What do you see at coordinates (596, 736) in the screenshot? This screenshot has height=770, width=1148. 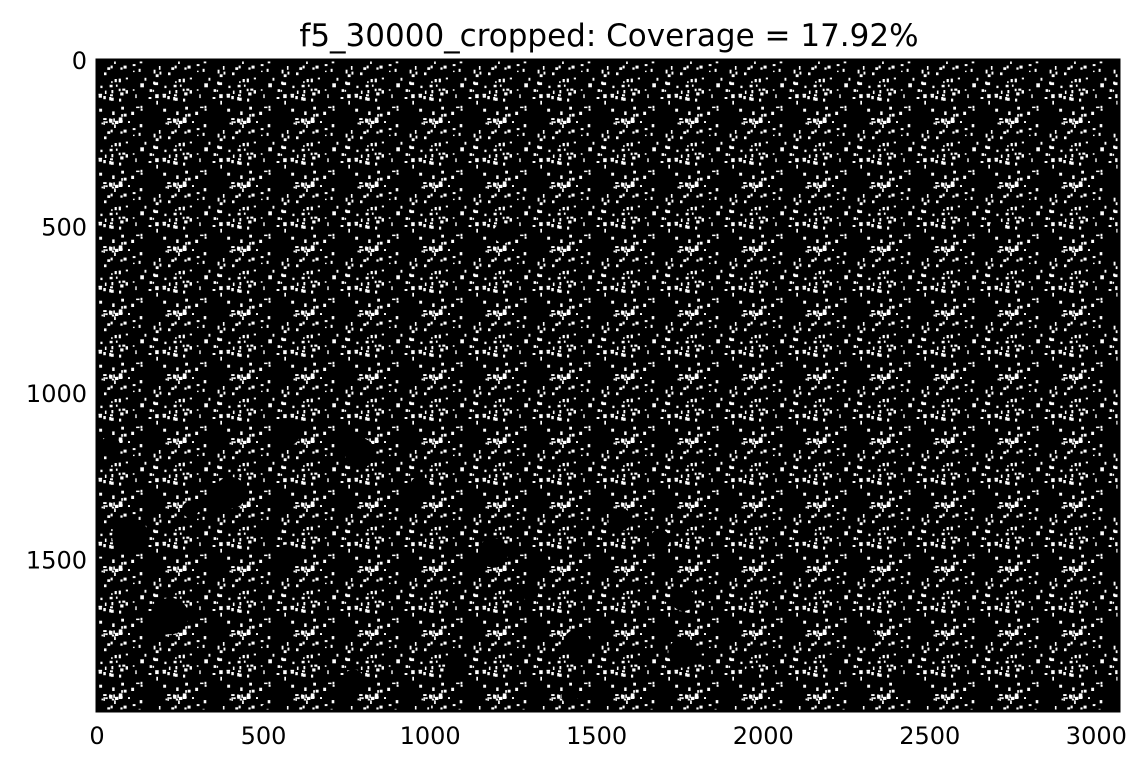 I see `x-tick-label: 1500` at bounding box center [596, 736].